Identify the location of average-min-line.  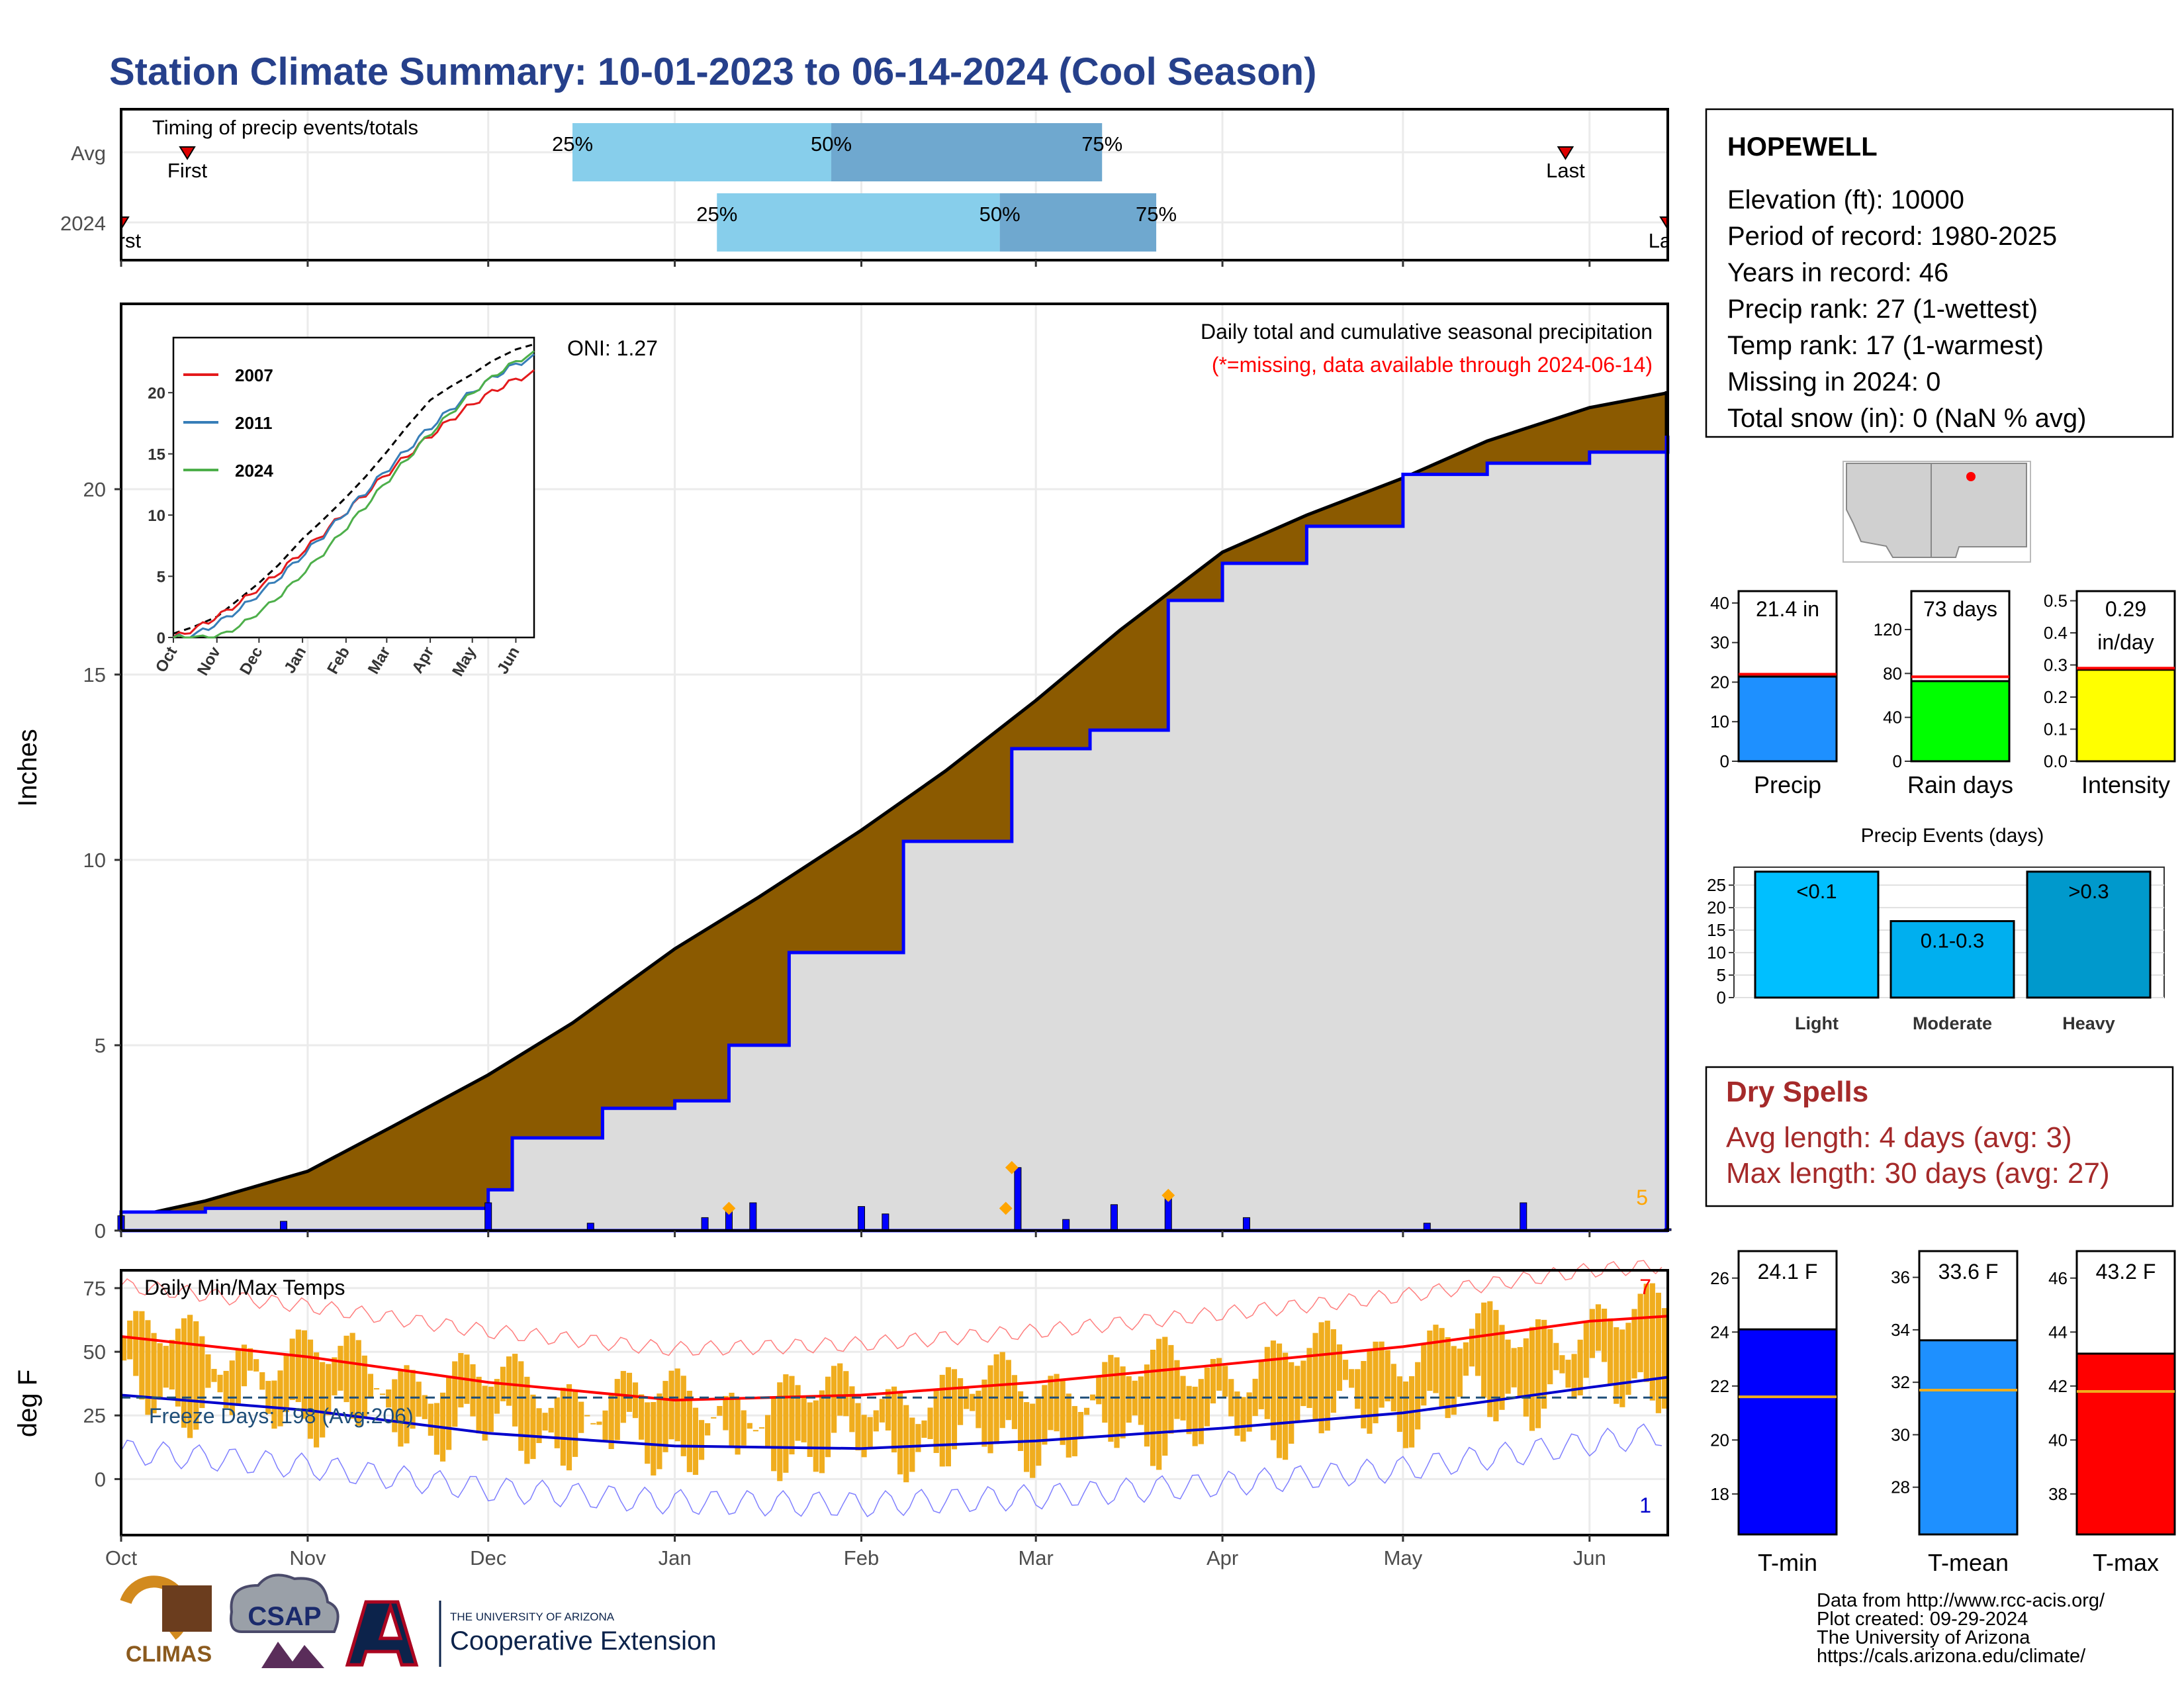
(894, 1413).